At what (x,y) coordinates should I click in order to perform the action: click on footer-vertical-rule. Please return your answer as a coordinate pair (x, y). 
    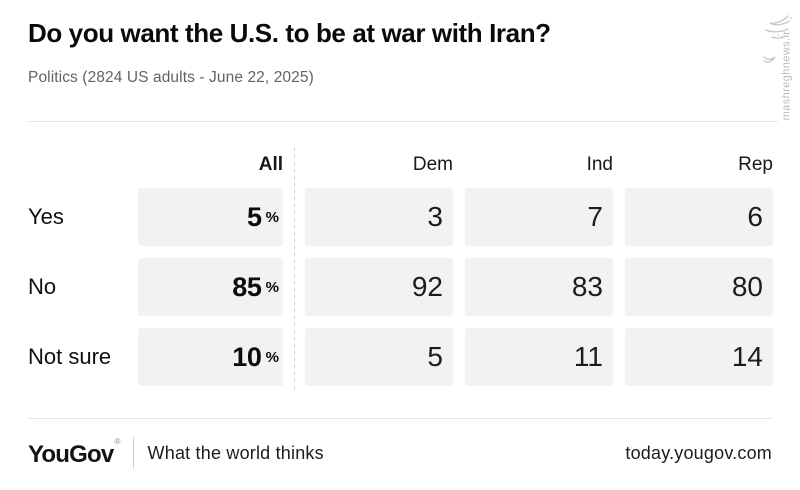
    Looking at the image, I should click on (133, 453).